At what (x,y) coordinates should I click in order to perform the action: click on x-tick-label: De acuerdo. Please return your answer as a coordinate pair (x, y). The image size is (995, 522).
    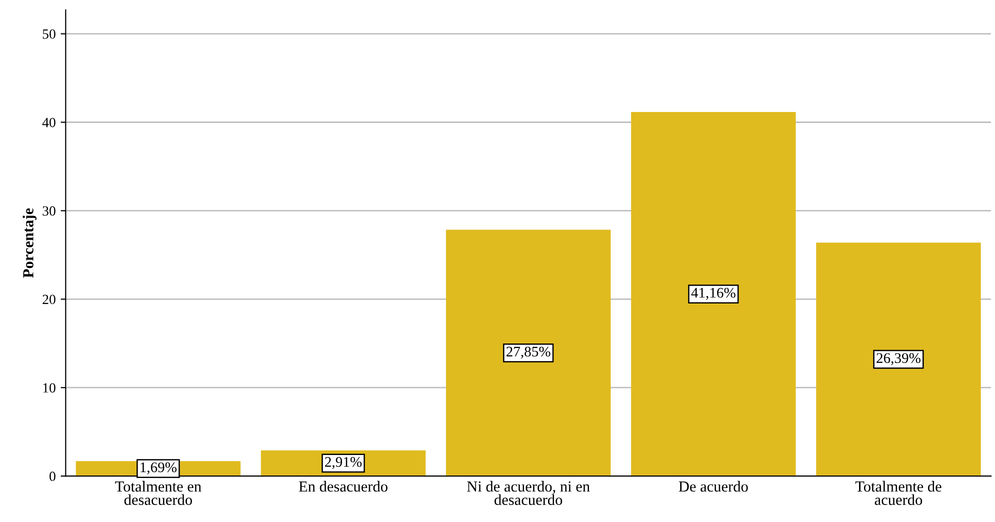
    Looking at the image, I should click on (713, 486).